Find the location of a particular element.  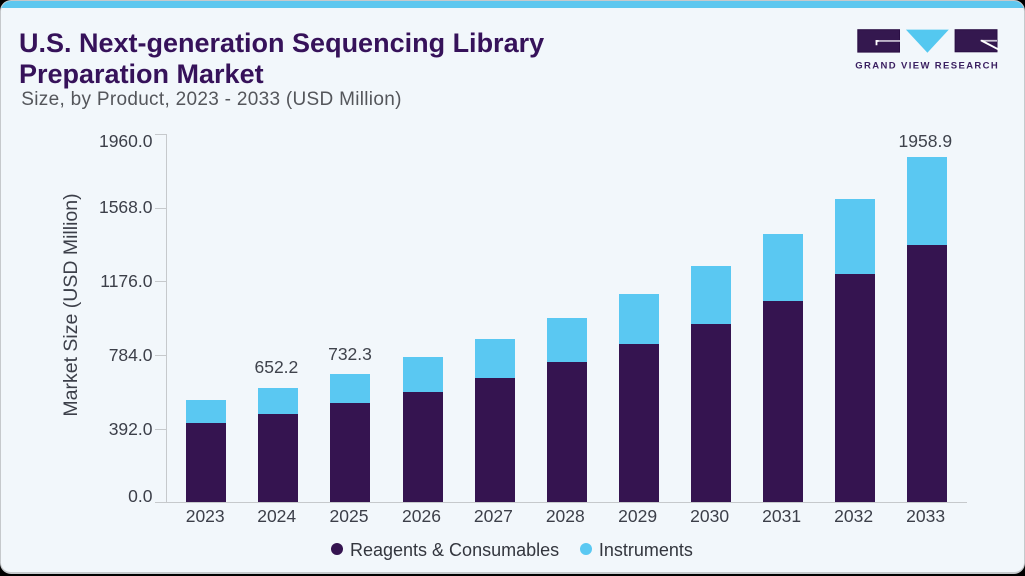

svg-text: GRAND VIEW RESEARCH is located at coordinates (927, 65).